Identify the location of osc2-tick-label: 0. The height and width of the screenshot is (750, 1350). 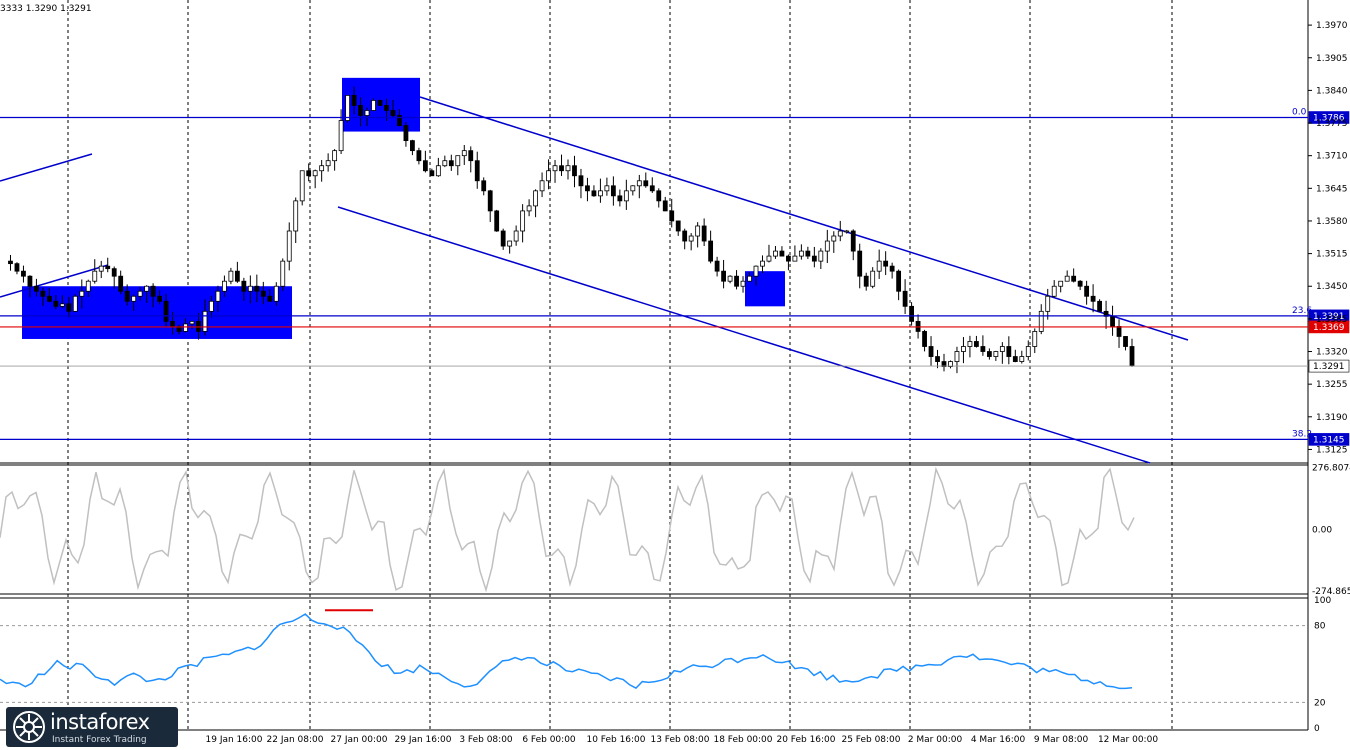
(1317, 729).